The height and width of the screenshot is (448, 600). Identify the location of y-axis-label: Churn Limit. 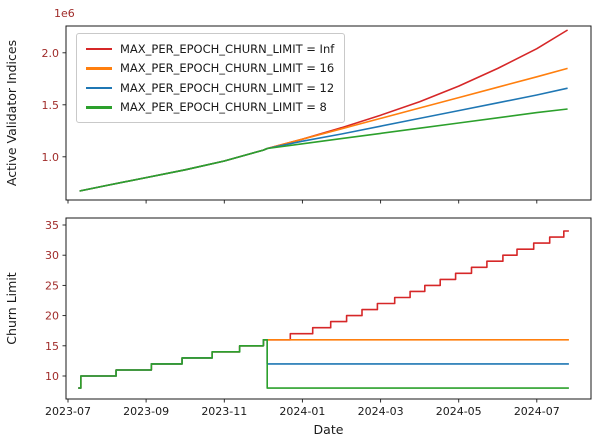
(11, 308).